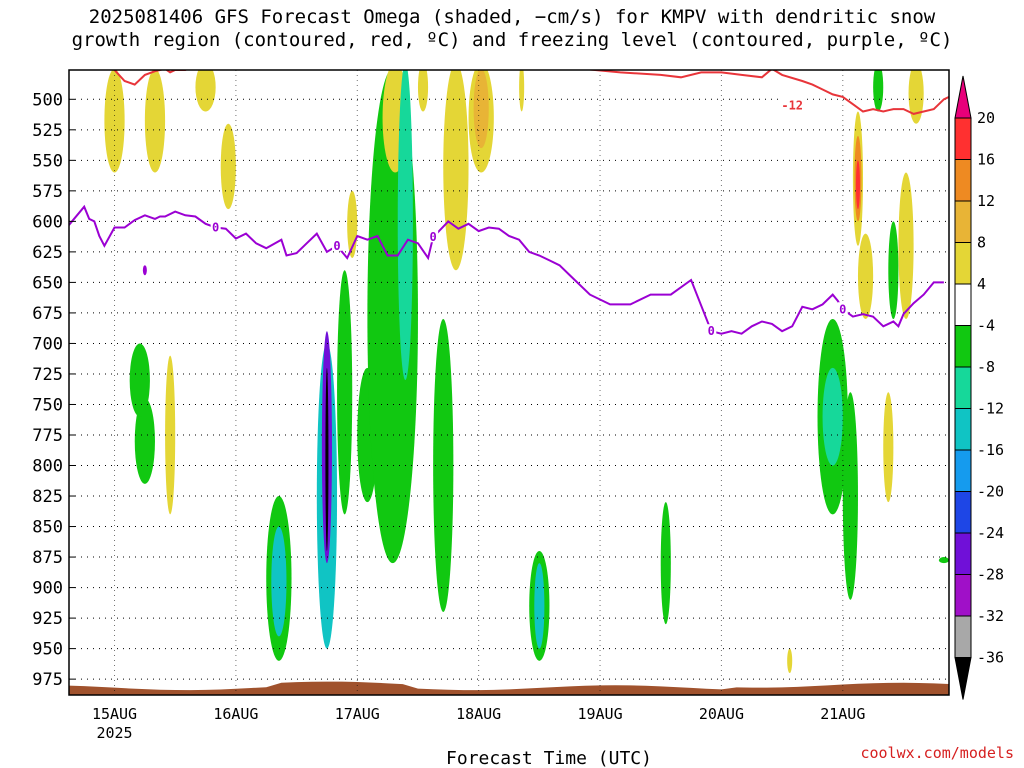  I want to click on colorbar-label-12: -32, so click(990, 616).